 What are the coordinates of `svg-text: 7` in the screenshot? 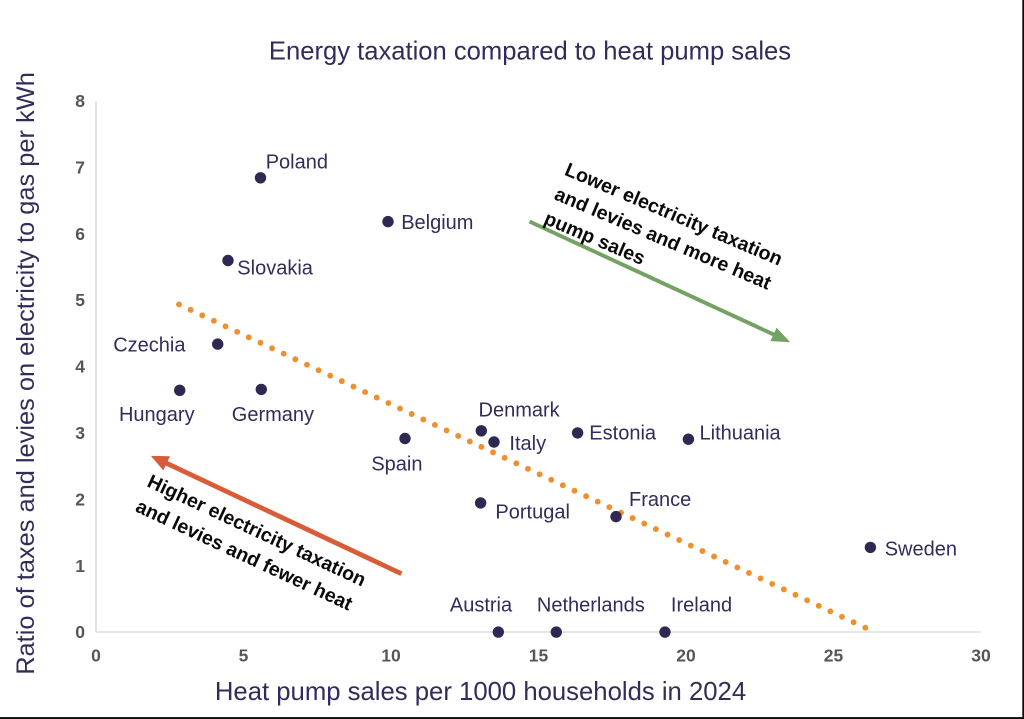 It's located at (80, 167).